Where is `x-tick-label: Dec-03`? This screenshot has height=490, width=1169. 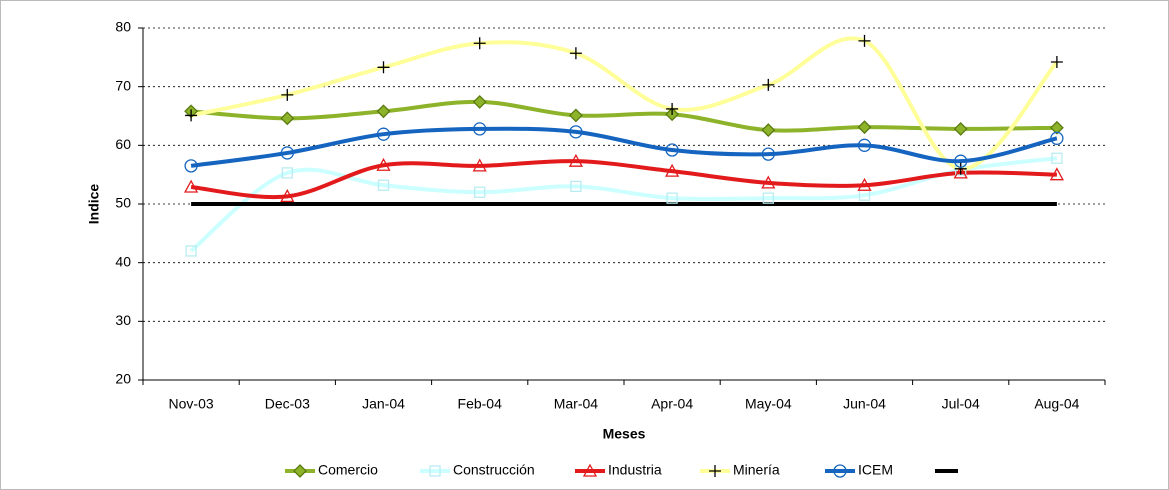 x-tick-label: Dec-03 is located at coordinates (287, 404).